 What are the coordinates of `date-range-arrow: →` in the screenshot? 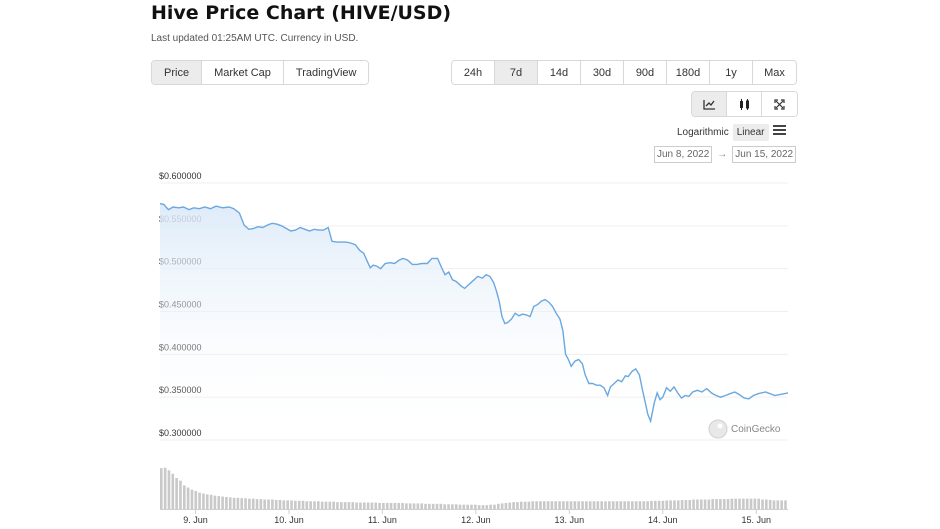 It's located at (722, 154).